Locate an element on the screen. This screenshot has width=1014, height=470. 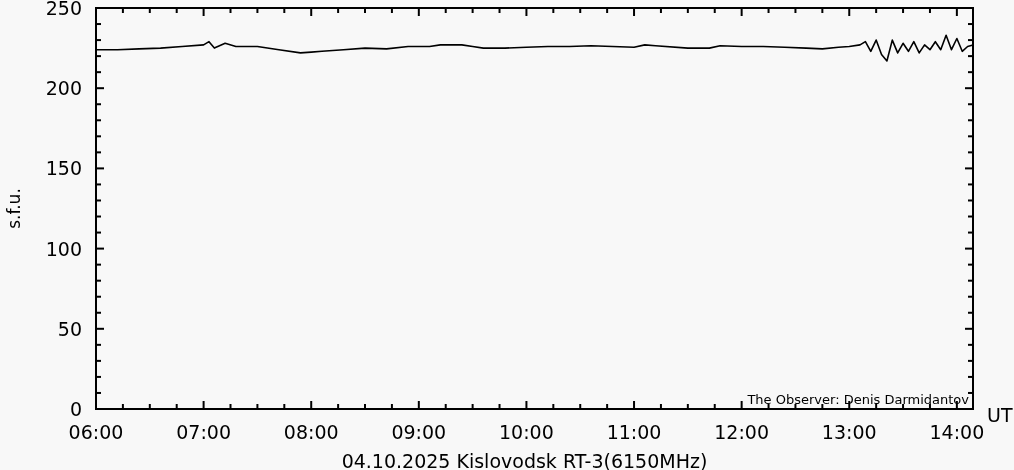
x-tick-label: 11:00 is located at coordinates (634, 432).